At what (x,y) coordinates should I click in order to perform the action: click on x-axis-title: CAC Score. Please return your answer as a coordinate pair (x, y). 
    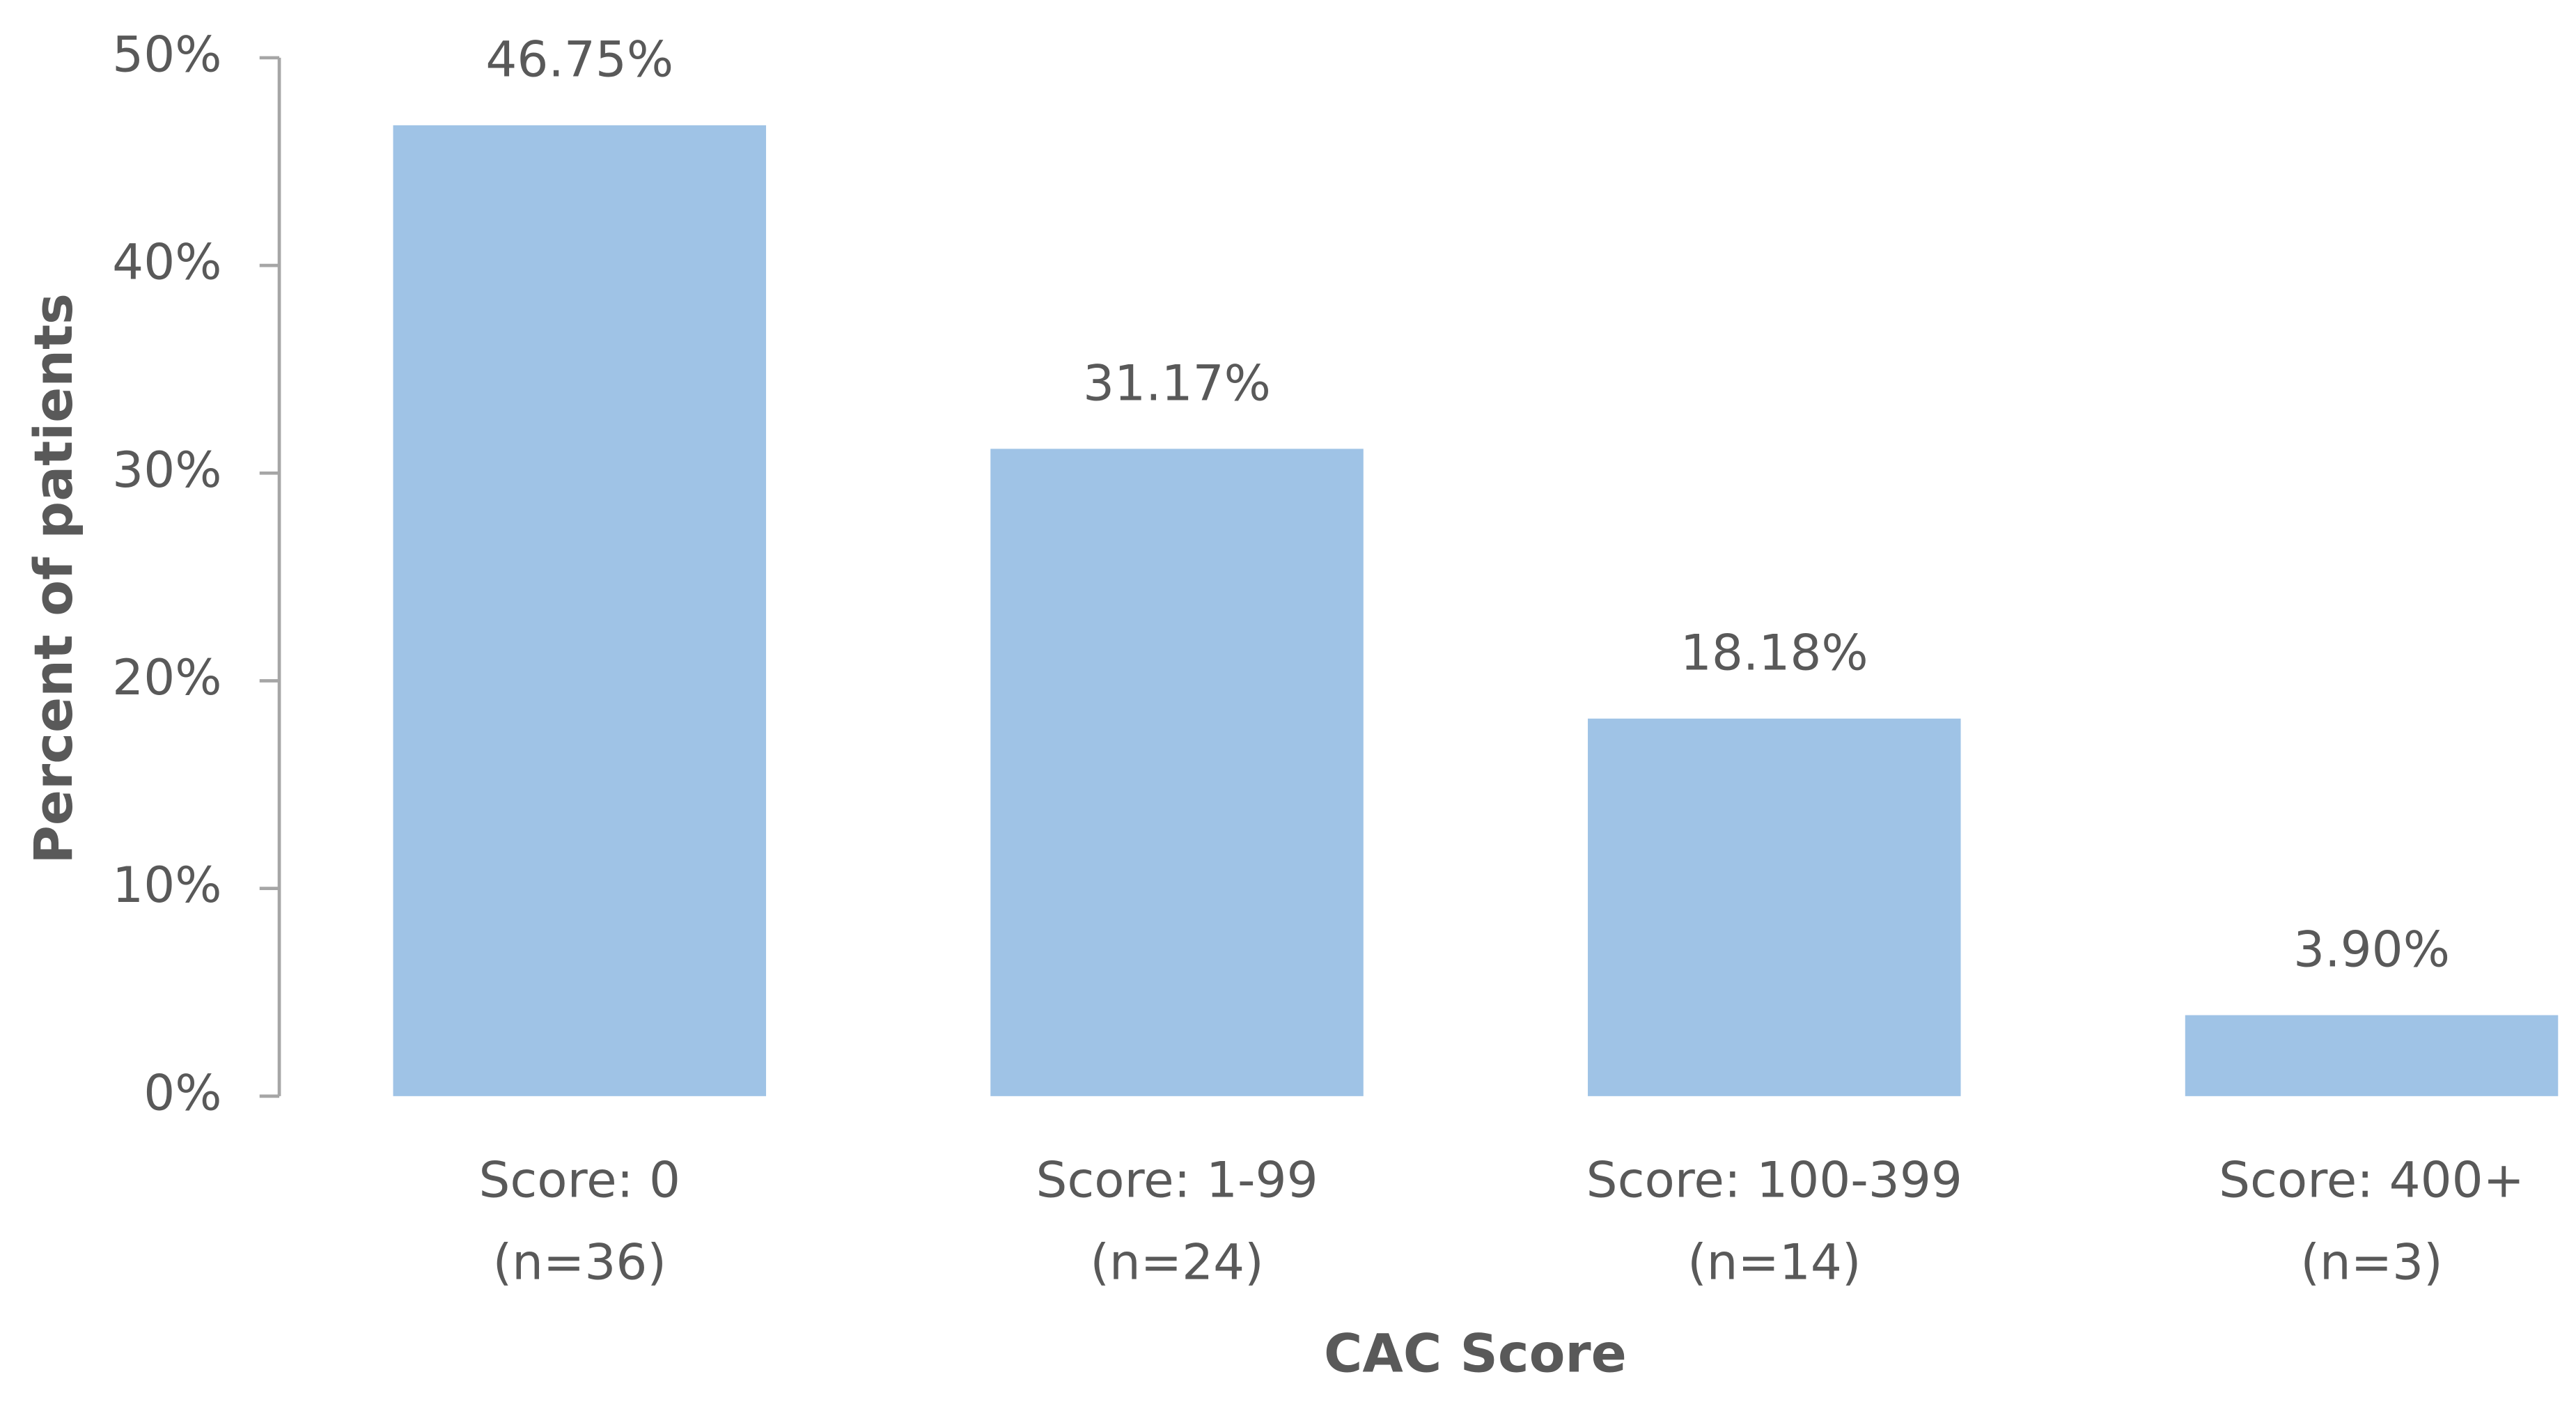
    Looking at the image, I should click on (1476, 1353).